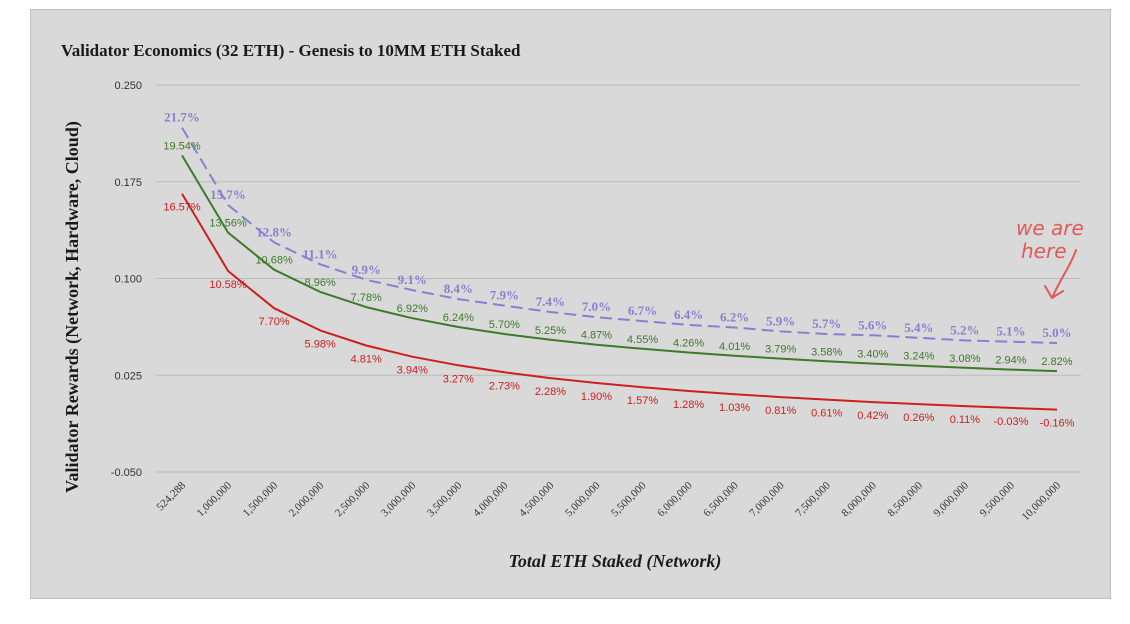 The width and height of the screenshot is (1130, 624). I want to click on y-tick-label: 0.025, so click(128, 376).